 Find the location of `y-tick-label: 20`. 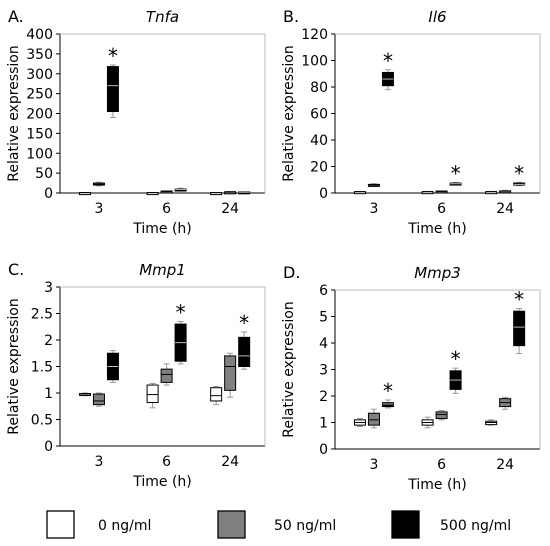

y-tick-label: 20 is located at coordinates (319, 168).